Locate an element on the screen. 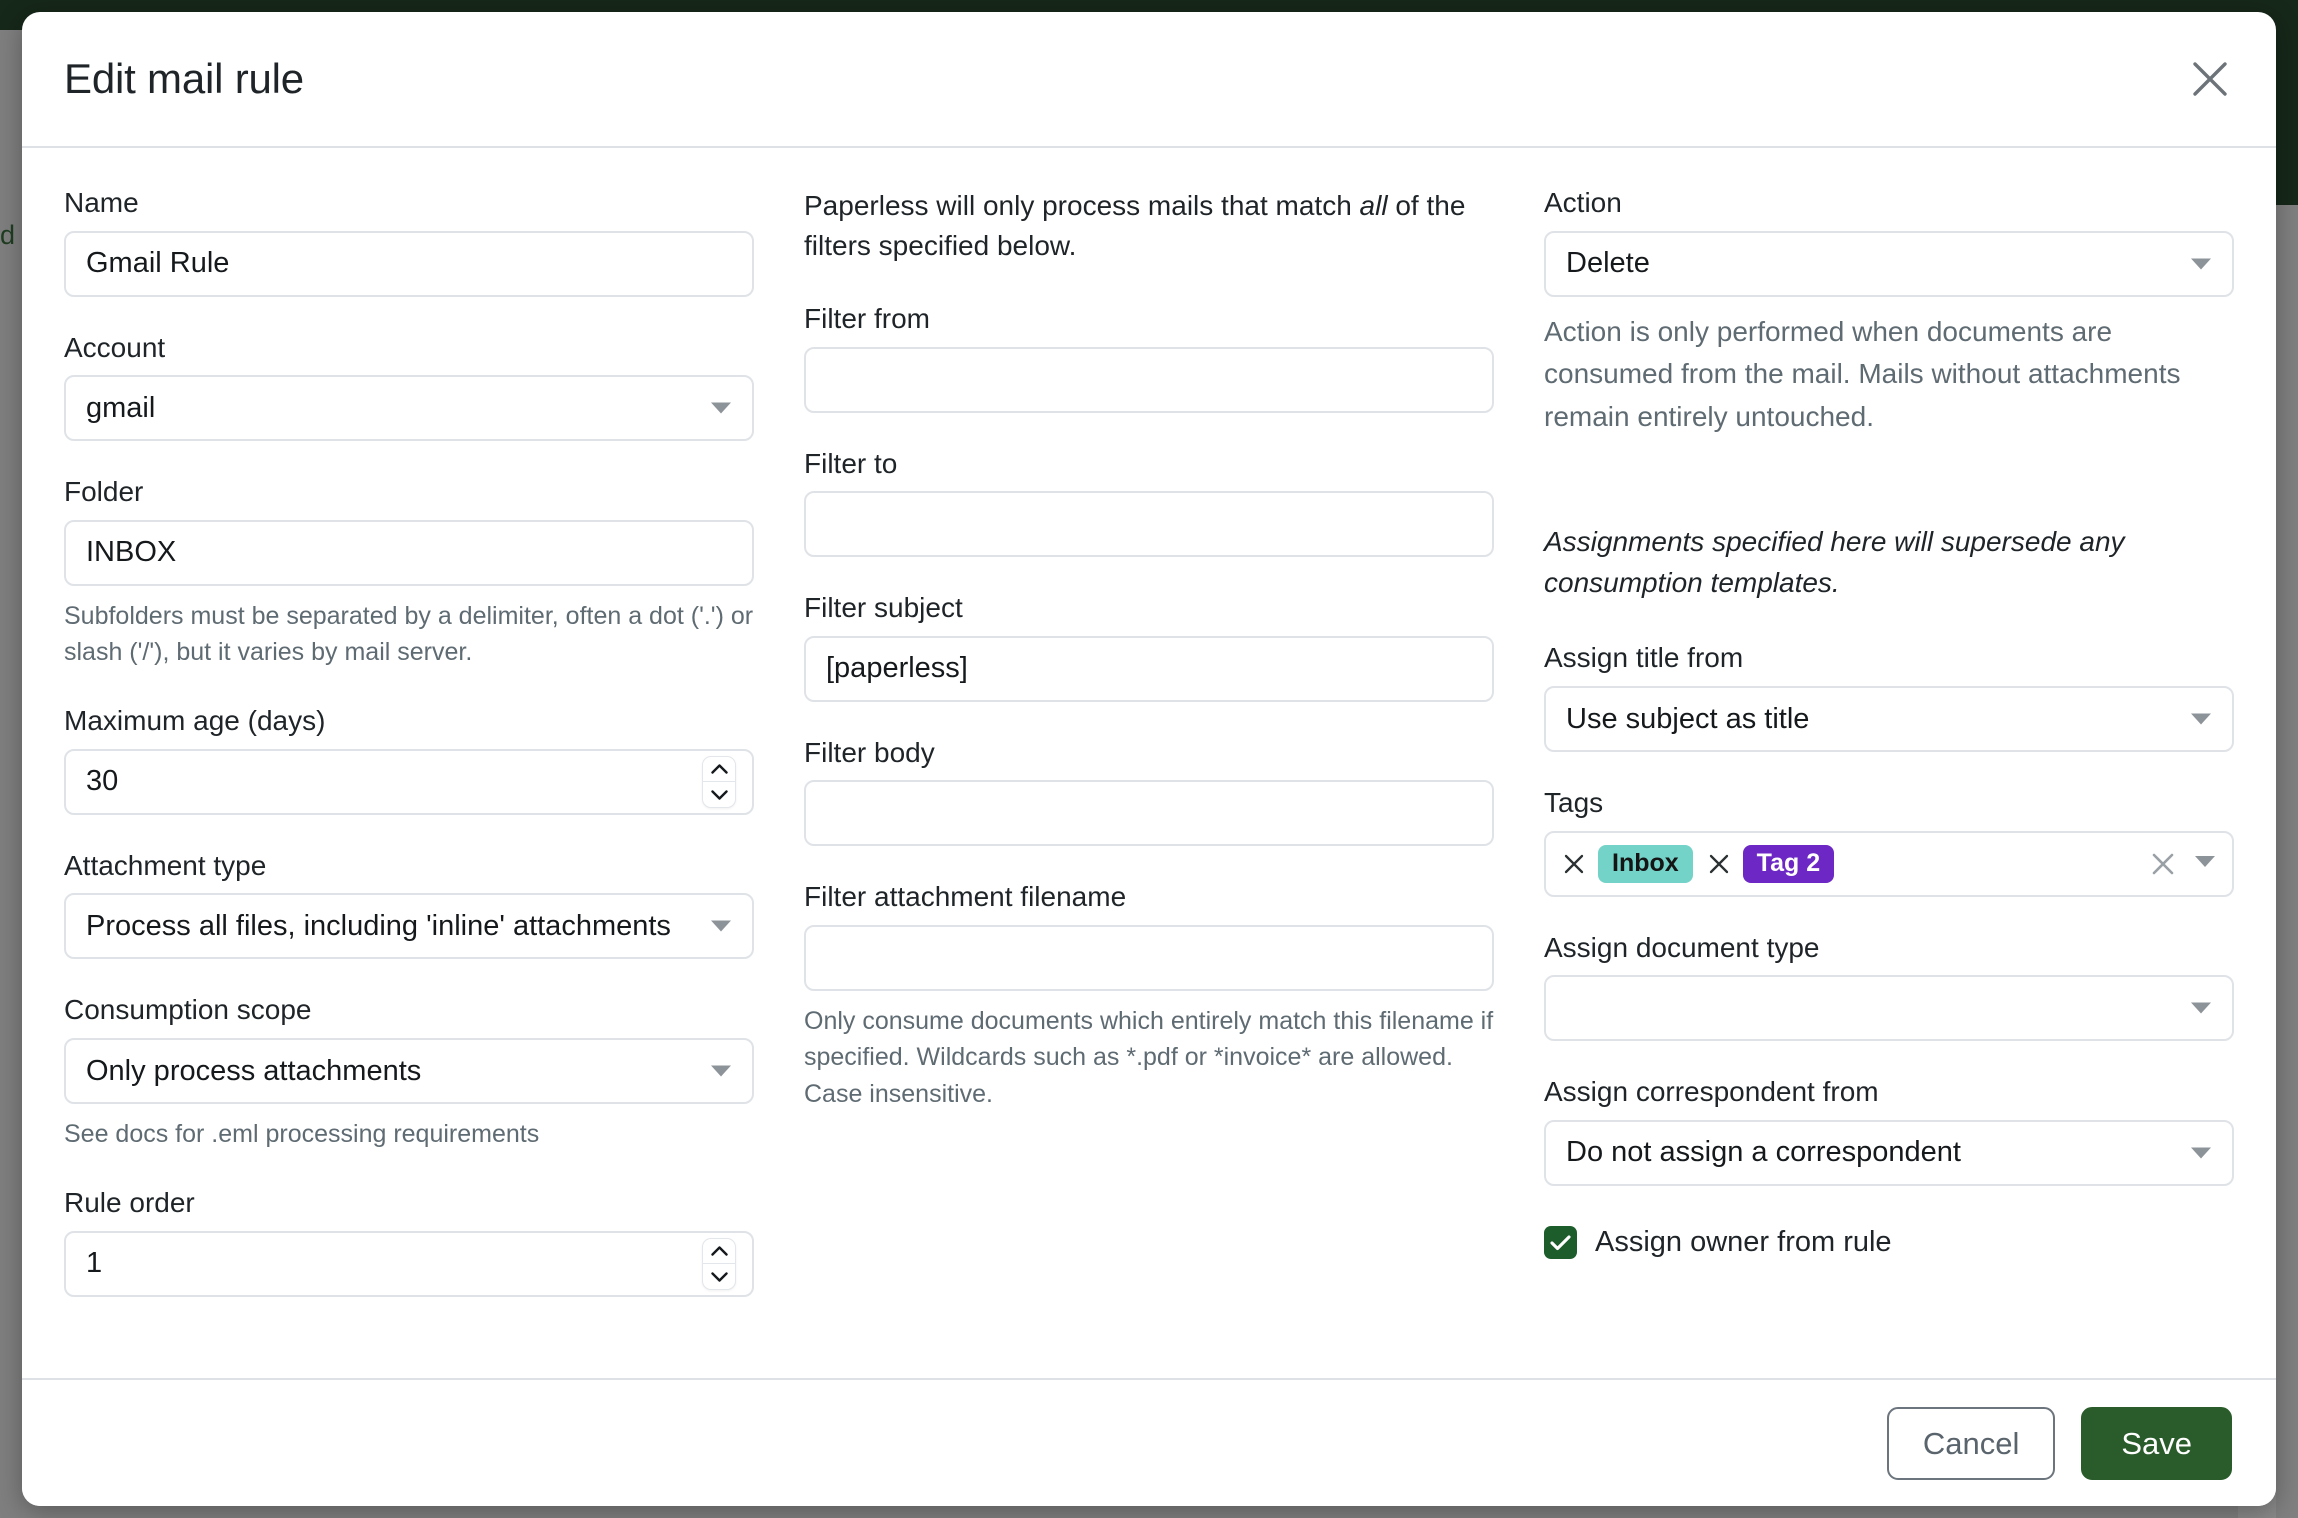 The height and width of the screenshot is (1518, 2298). consumption-scope-select: Only process attachments is located at coordinates (409, 1071).